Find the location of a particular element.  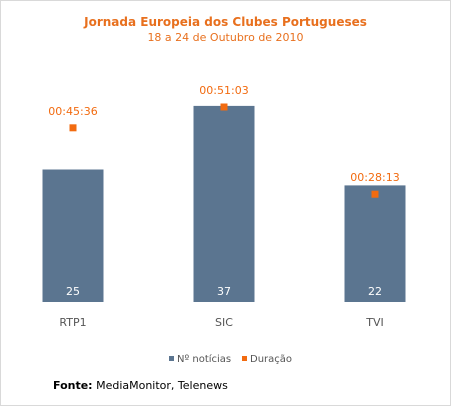

chart-subtitle: 18 a 24 de Outubro de 2010 is located at coordinates (225, 37).